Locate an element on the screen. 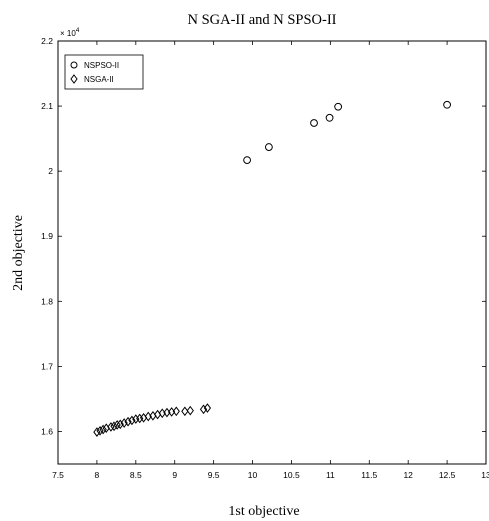  y-tick-label: 2.1 is located at coordinates (47, 106).